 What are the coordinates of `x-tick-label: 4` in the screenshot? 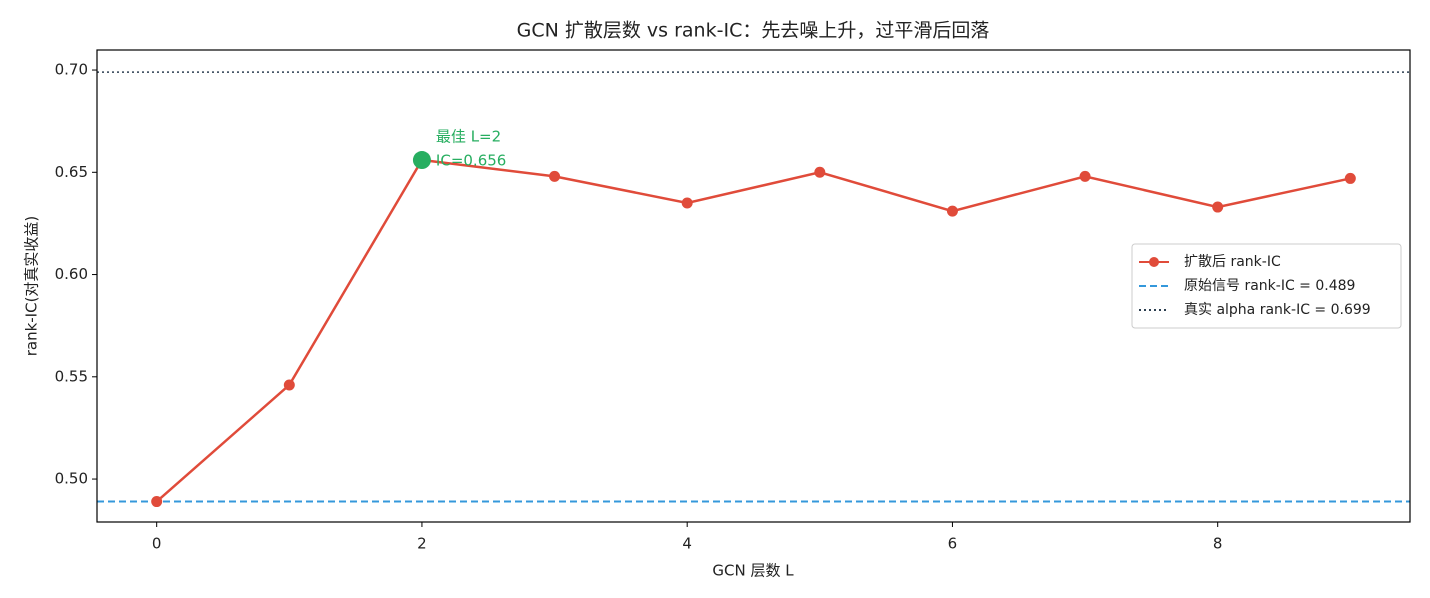 It's located at (687, 544).